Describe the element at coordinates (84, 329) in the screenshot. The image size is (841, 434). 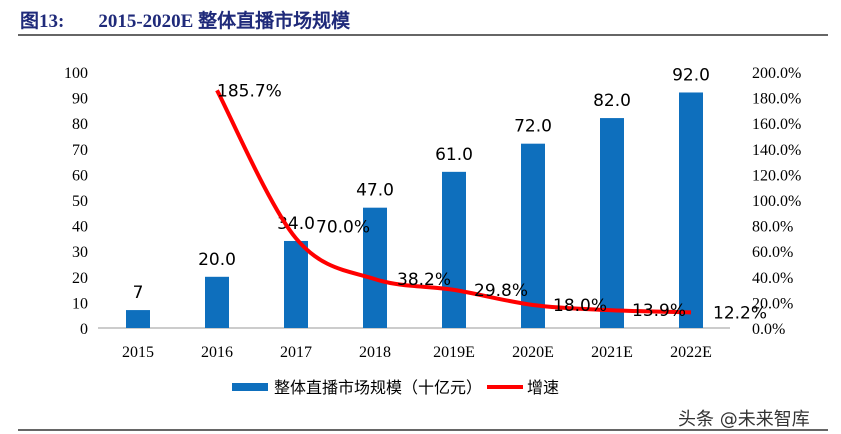
I see `y-left-tick: 0` at that location.